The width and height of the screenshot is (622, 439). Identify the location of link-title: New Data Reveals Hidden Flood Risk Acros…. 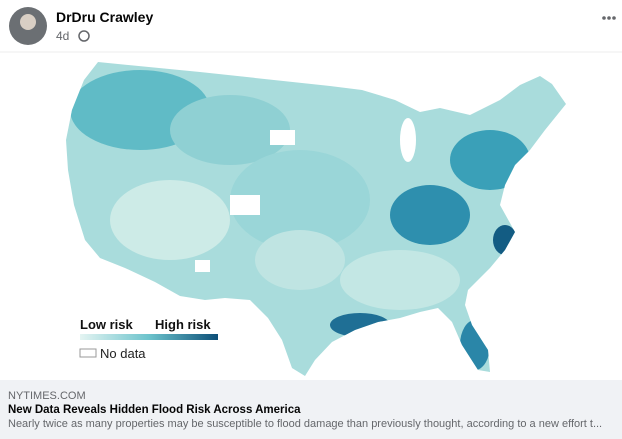
(154, 410).